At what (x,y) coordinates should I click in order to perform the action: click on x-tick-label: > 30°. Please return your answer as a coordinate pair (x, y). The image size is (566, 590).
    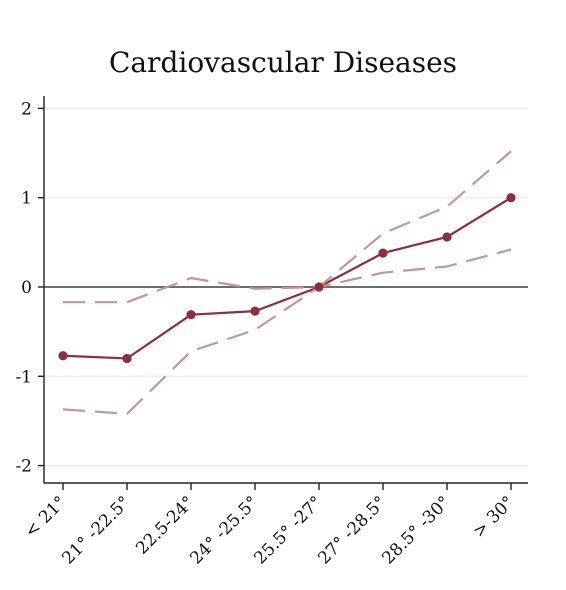
    Looking at the image, I should click on (493, 516).